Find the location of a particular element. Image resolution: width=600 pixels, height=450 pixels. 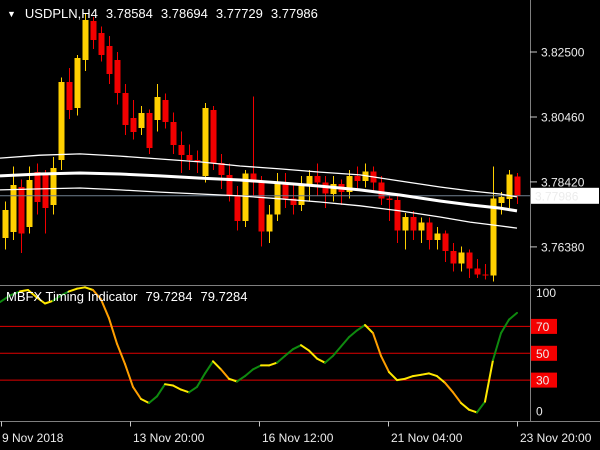

current-price-tag is located at coordinates (565, 195).